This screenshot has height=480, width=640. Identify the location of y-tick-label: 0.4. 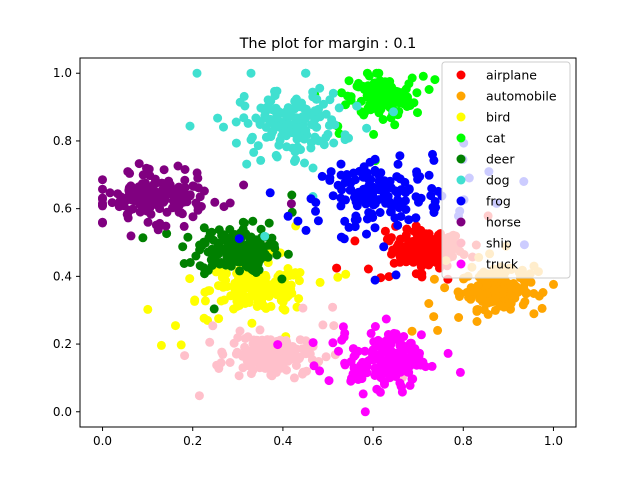
(62, 276).